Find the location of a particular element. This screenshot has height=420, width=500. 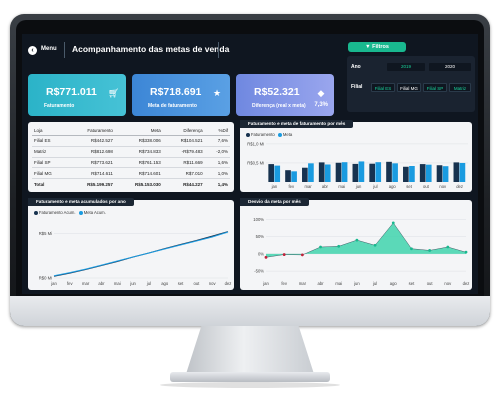

kpi-card-revenue: R$771.011 Faturamento 🛒︎ is located at coordinates (77, 95).